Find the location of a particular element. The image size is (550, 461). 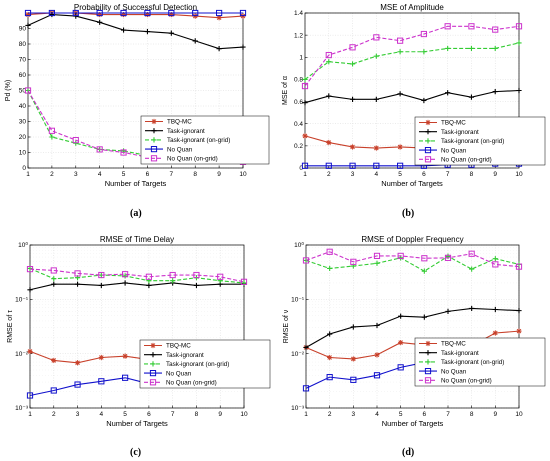

y-tick-label: 10⁰ is located at coordinates (23, 245).